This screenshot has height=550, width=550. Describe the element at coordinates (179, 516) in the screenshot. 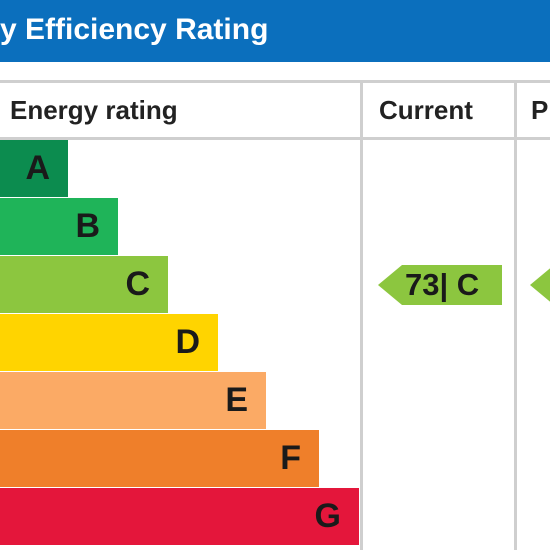

I see `band-g: G` at that location.